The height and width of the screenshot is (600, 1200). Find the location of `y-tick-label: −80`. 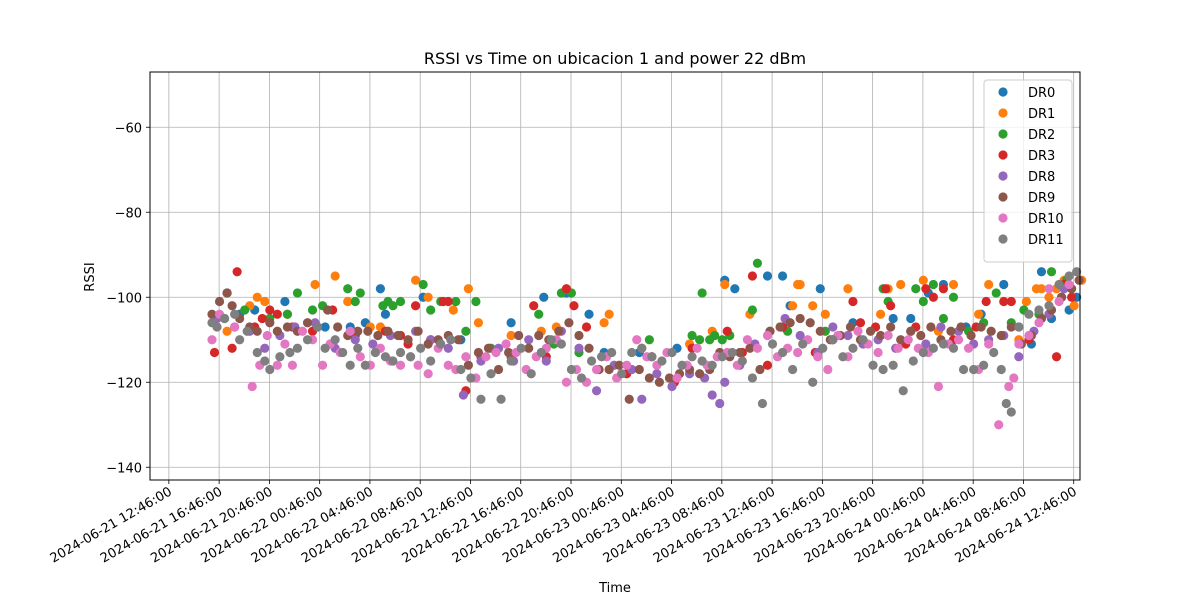

y-tick-label: −80 is located at coordinates (128, 213).